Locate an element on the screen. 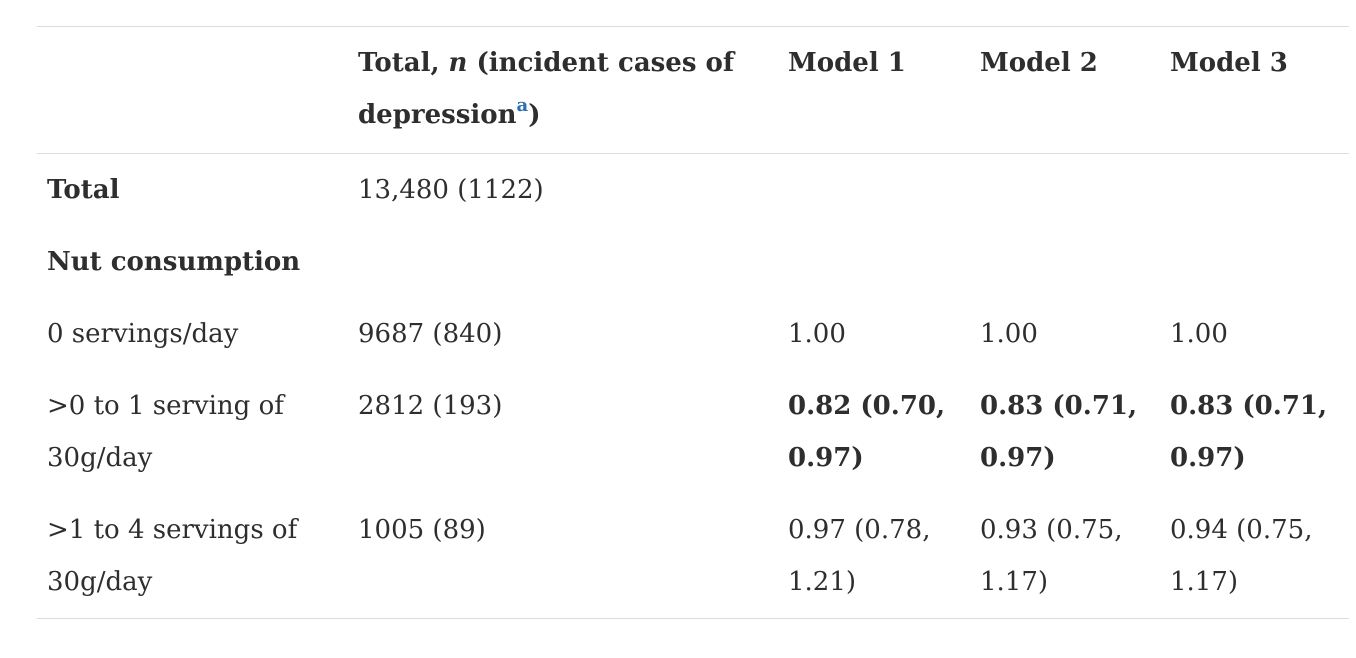 This screenshot has width=1356, height=658. row-total-value: 13,480 (1122) is located at coordinates (451, 190).